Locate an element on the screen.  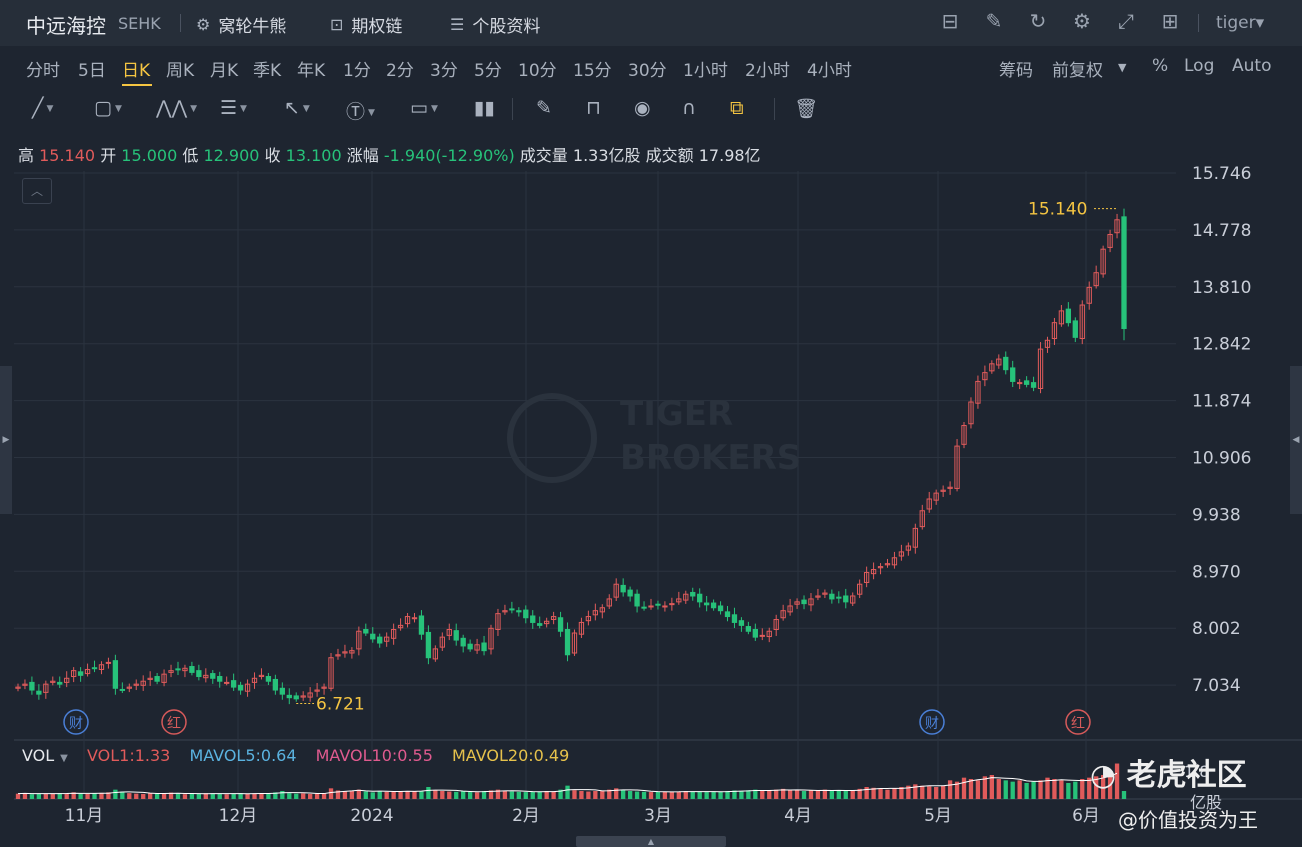
edit-icon: ✎ is located at coordinates (994, 21).